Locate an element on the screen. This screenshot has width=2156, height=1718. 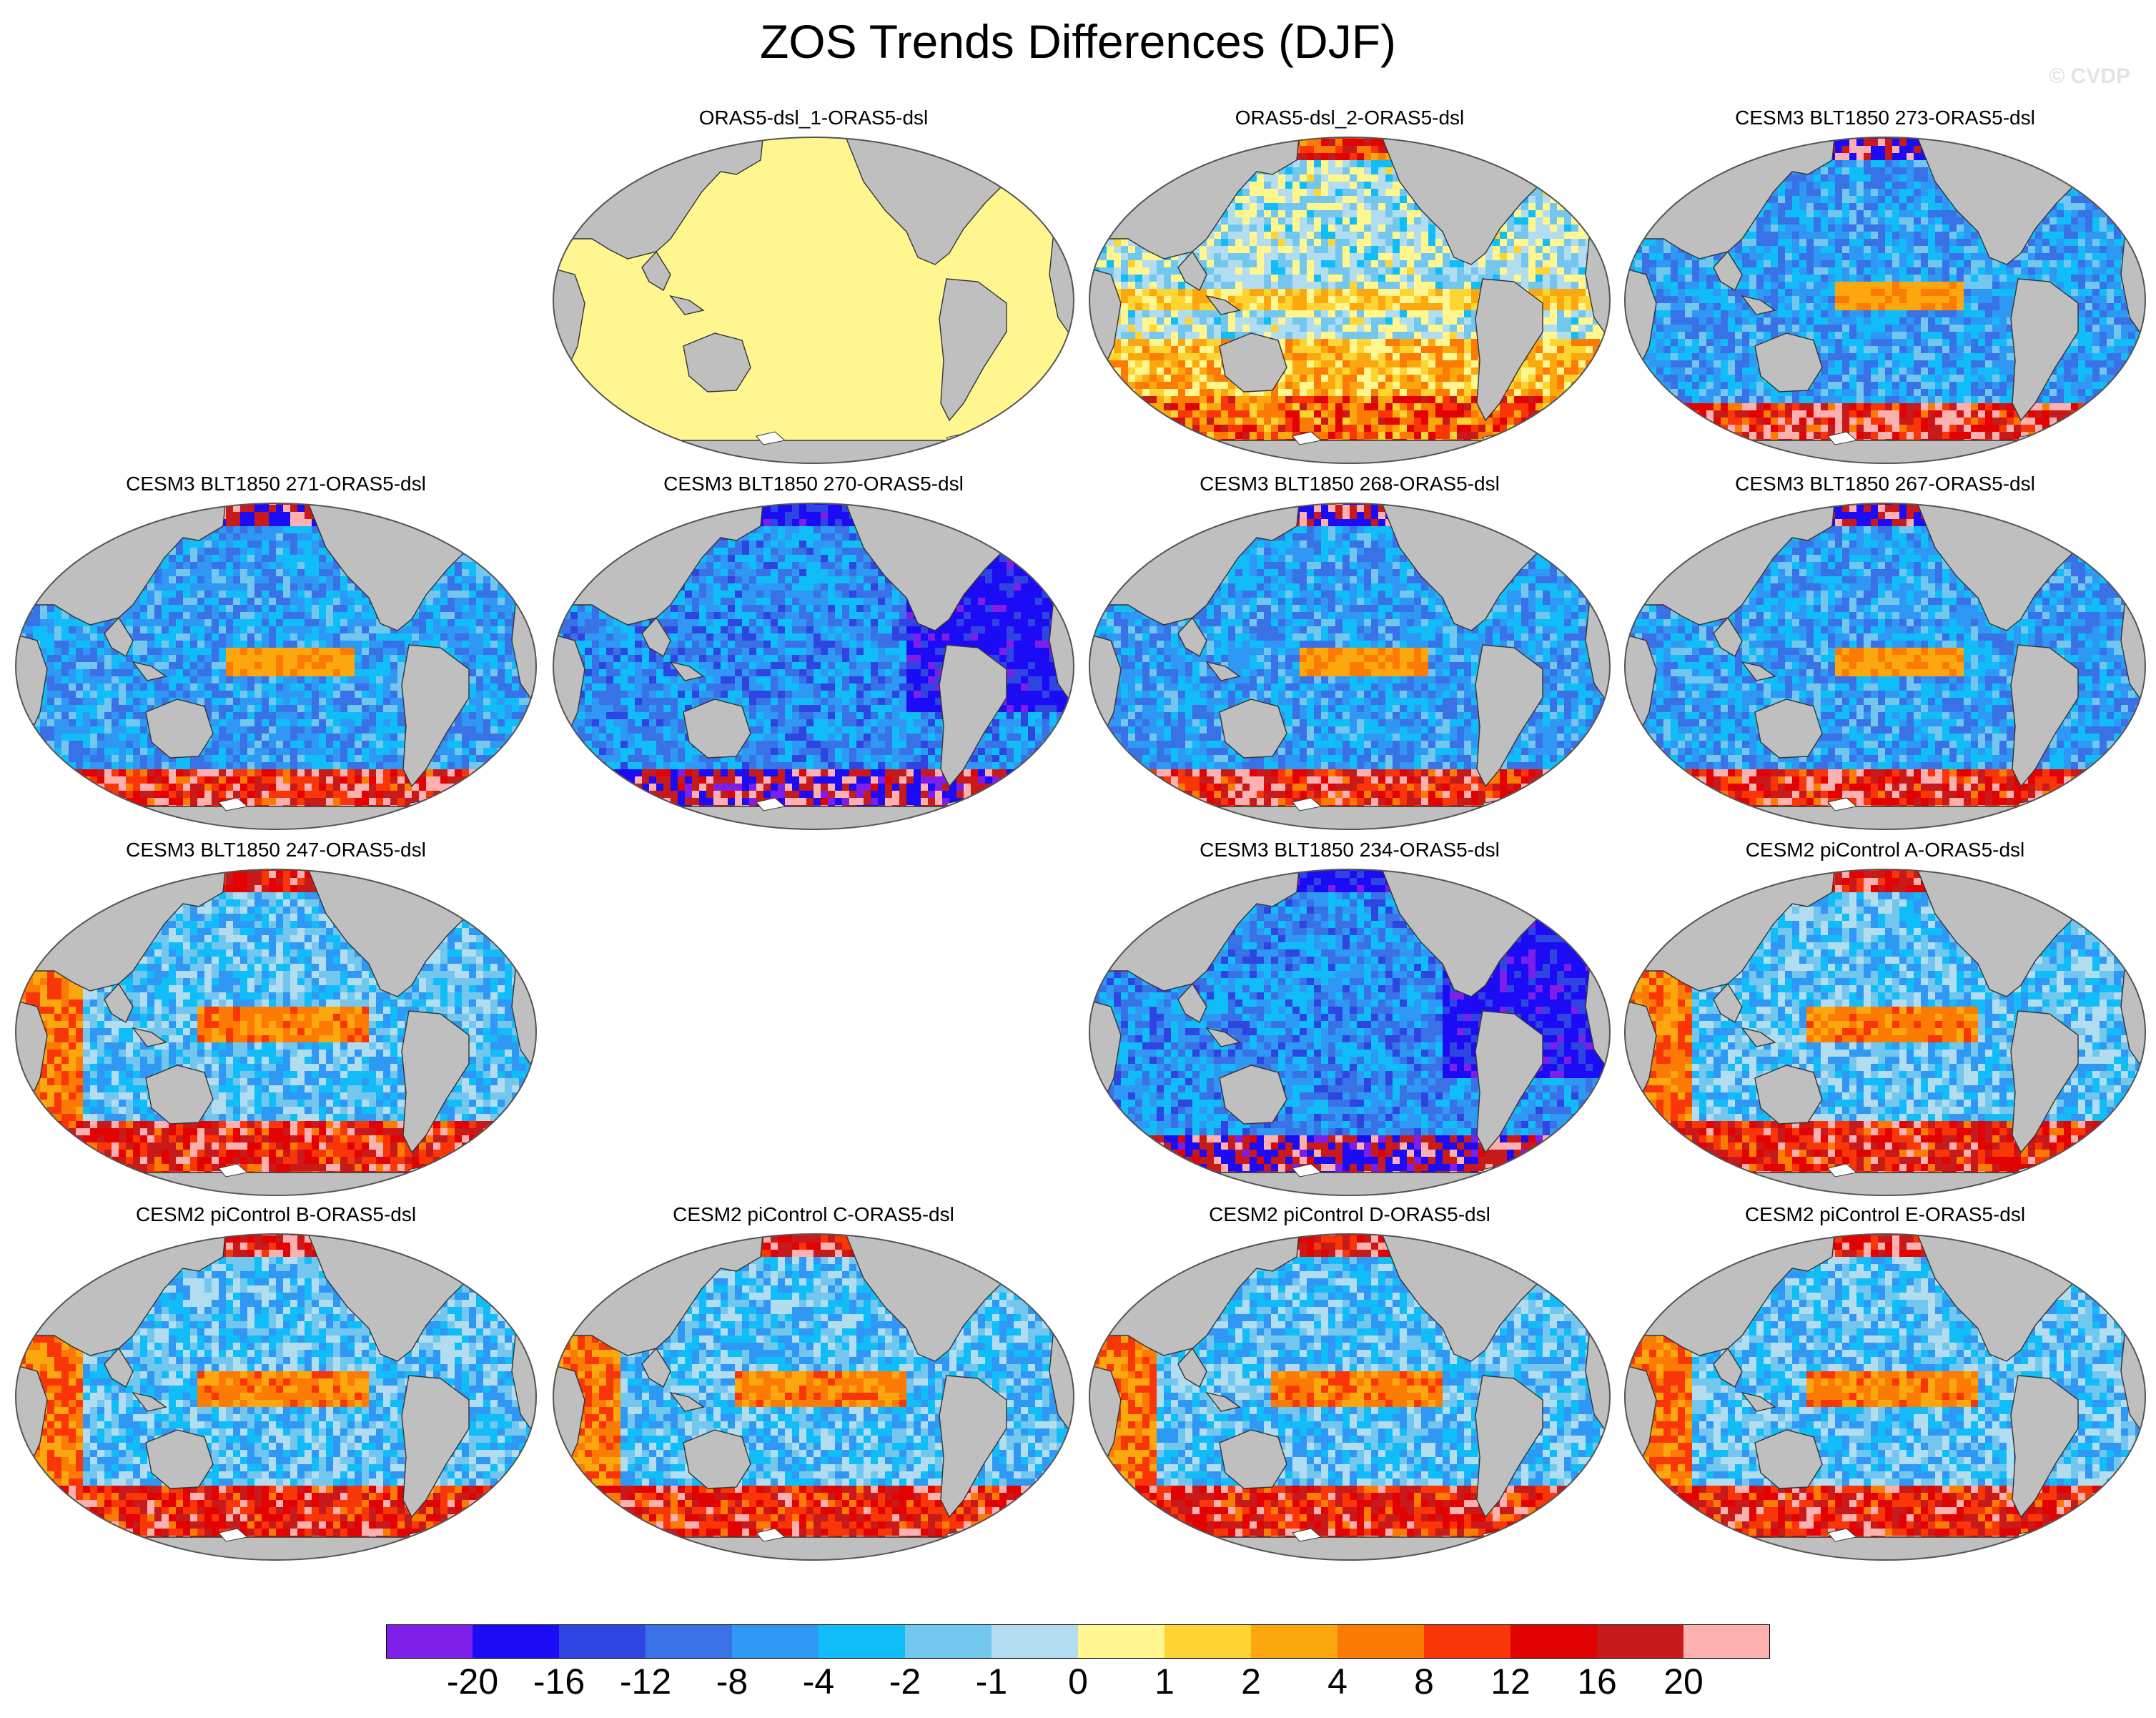
panel-title: ORAS5-dsl_2-ORAS5-dsl is located at coordinates (1349, 118).